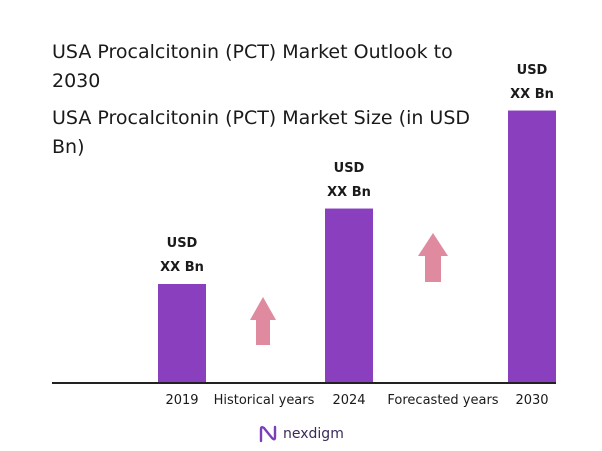  Describe the element at coordinates (264, 400) in the screenshot. I see `period-label-historical: Historical years` at that location.